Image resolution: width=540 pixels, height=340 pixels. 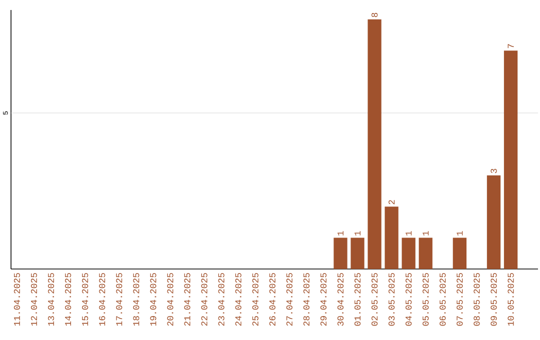 I want to click on x-tick-label: 11.04.2025, so click(x=17, y=299).